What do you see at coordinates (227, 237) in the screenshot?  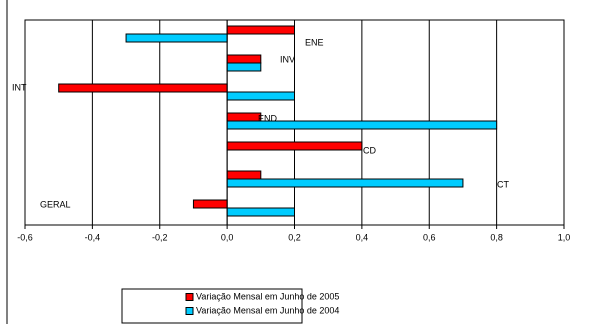 I see `x-tick-label: 0,0` at bounding box center [227, 237].